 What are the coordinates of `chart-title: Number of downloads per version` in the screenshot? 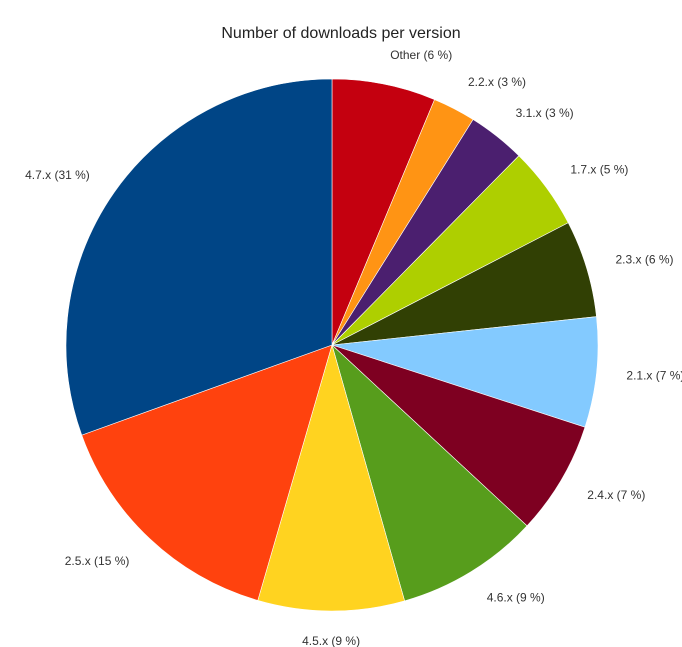 It's located at (340, 33).